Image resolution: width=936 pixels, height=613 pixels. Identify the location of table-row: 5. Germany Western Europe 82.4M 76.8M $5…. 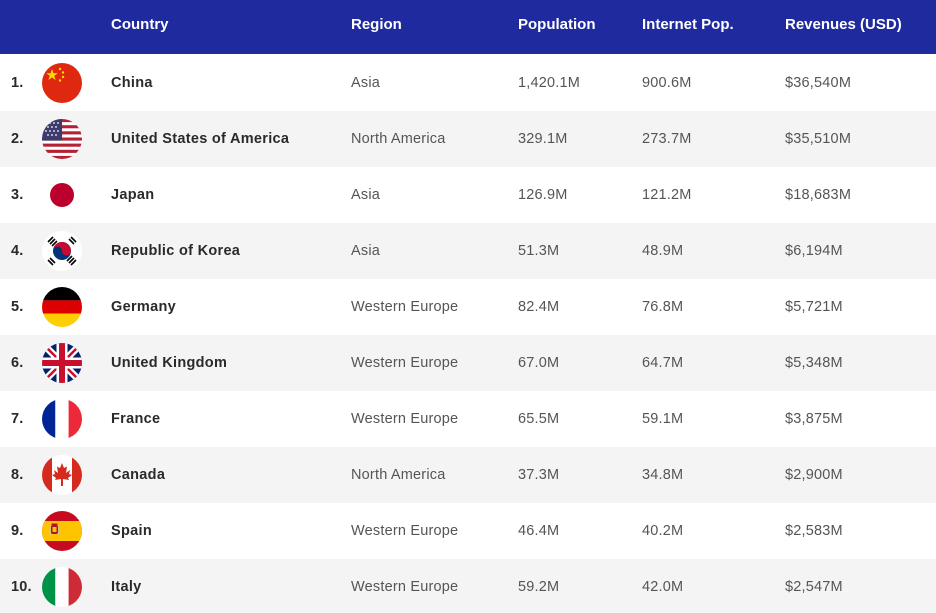
(468, 307).